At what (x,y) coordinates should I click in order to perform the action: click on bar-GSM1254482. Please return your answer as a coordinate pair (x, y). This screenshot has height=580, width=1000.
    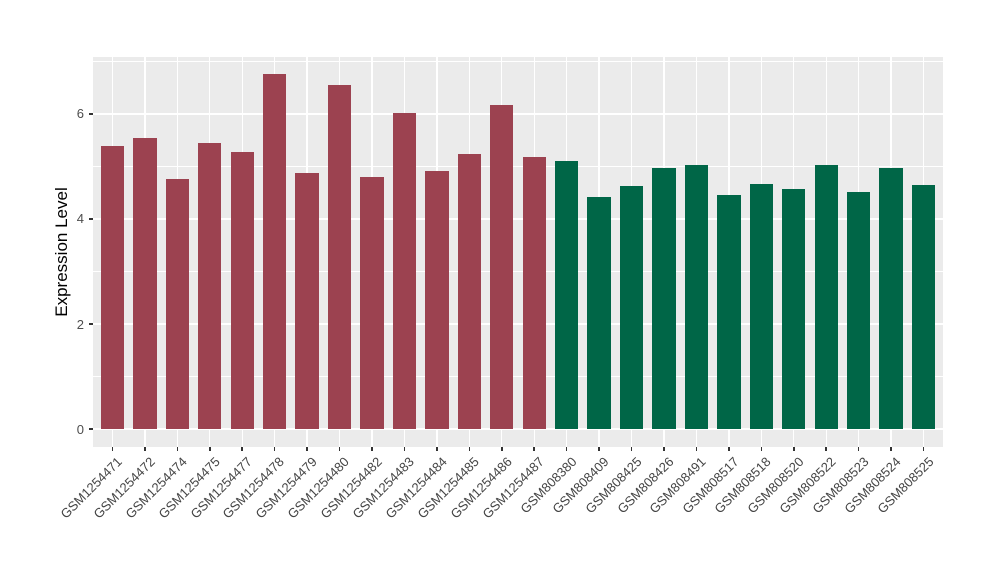
    Looking at the image, I should click on (372, 303).